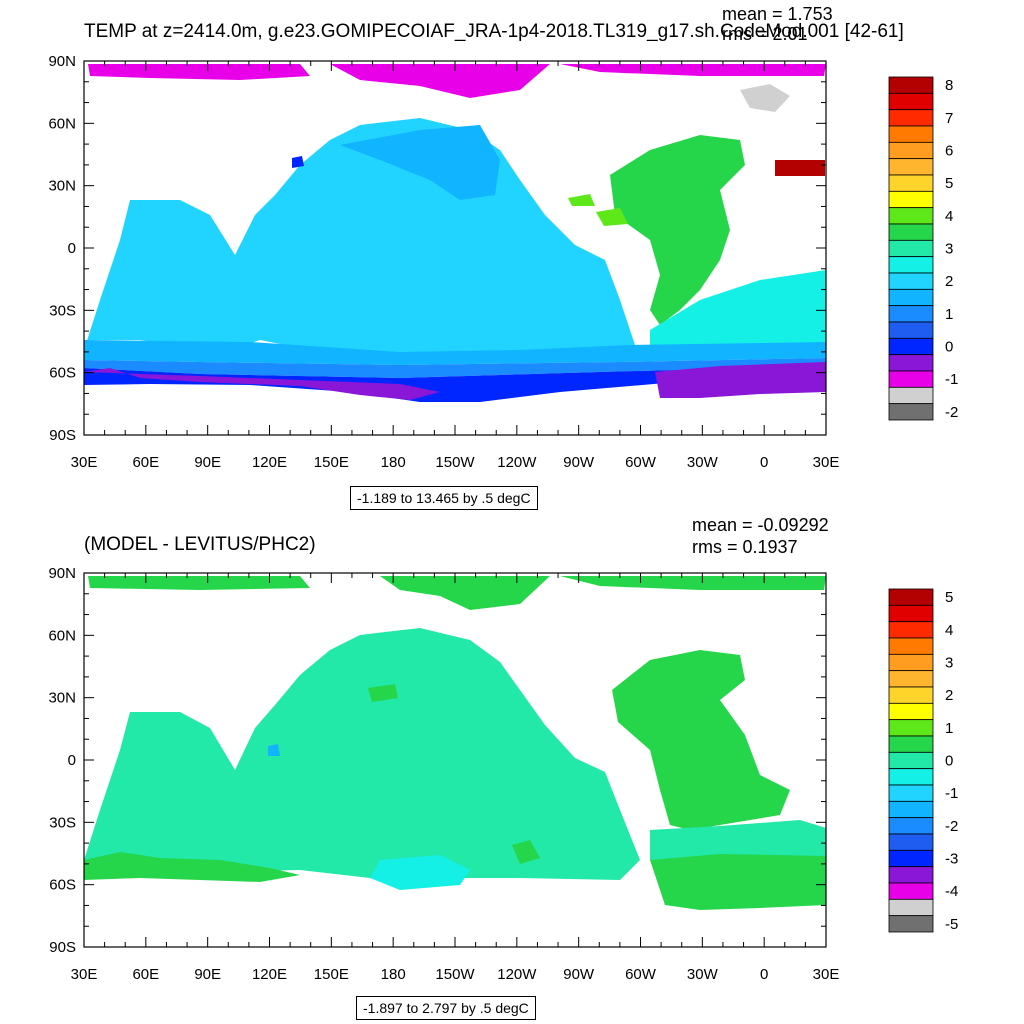 This screenshot has height=1024, width=1024. I want to click on top-south-atlantic, so click(738, 310).